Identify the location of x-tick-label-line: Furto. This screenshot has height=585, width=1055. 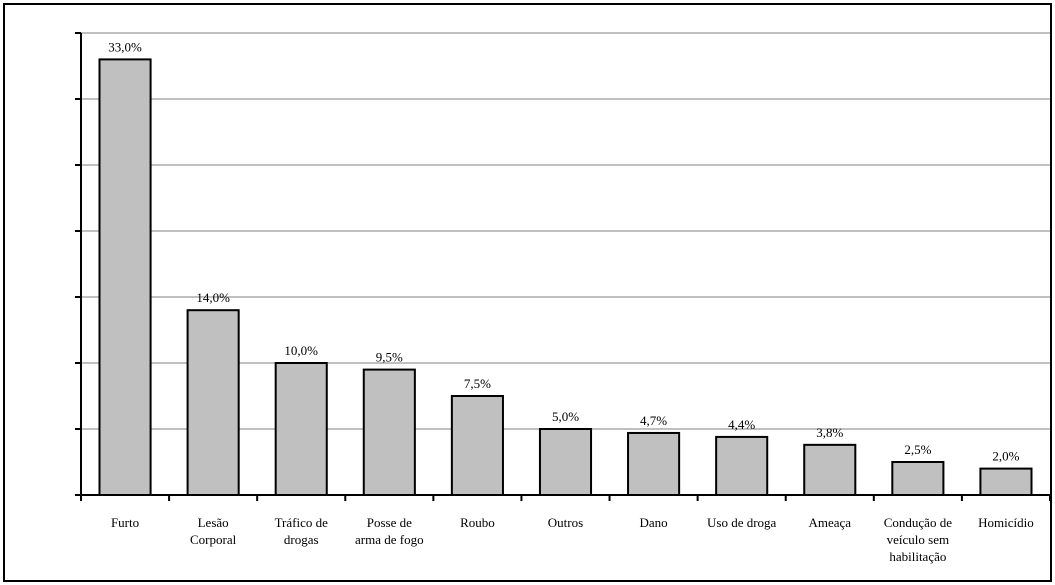
(125, 522).